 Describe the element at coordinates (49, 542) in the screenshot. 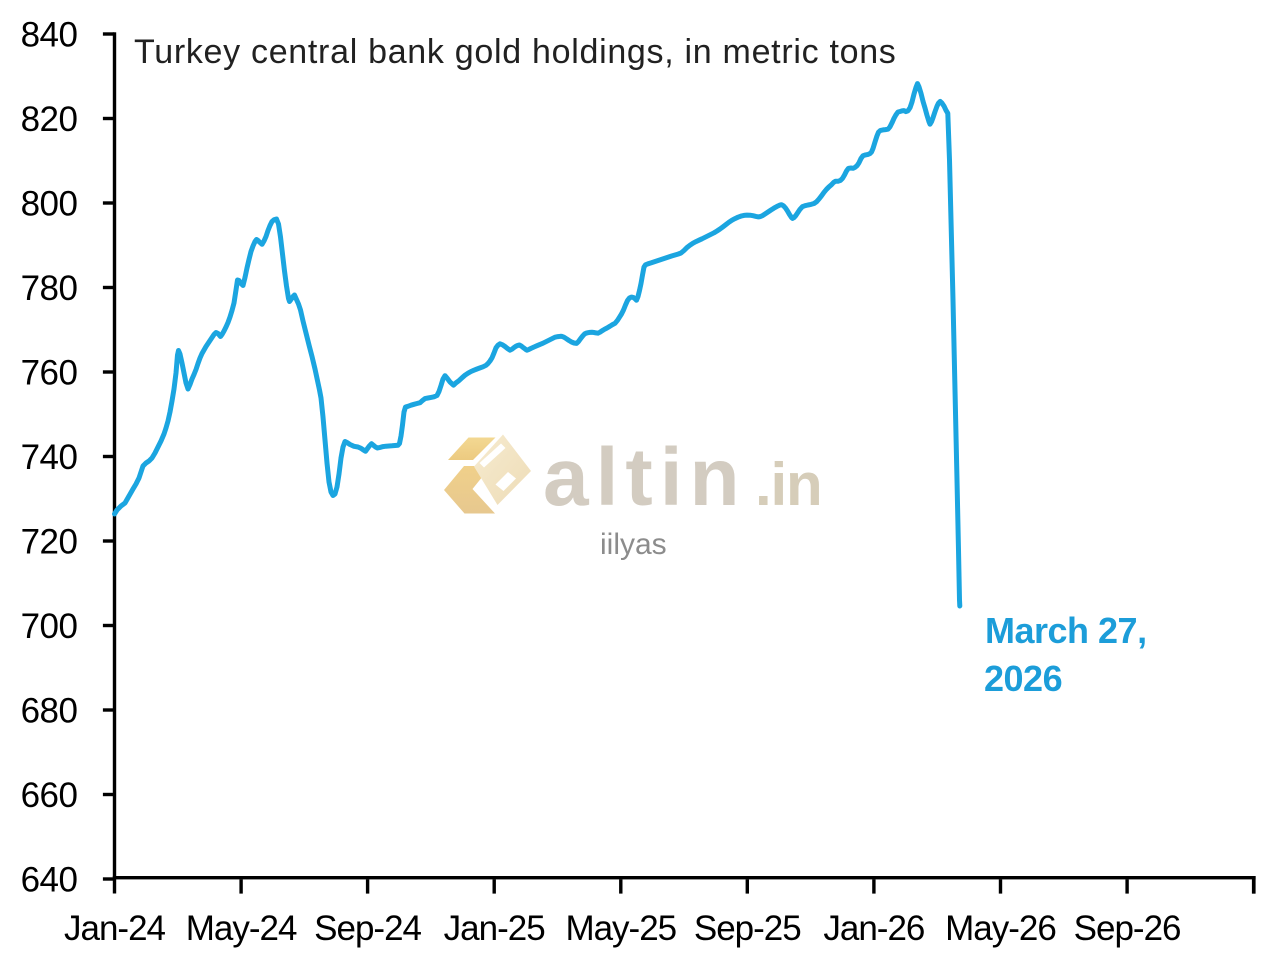

I see `svg-text: 720` at that location.